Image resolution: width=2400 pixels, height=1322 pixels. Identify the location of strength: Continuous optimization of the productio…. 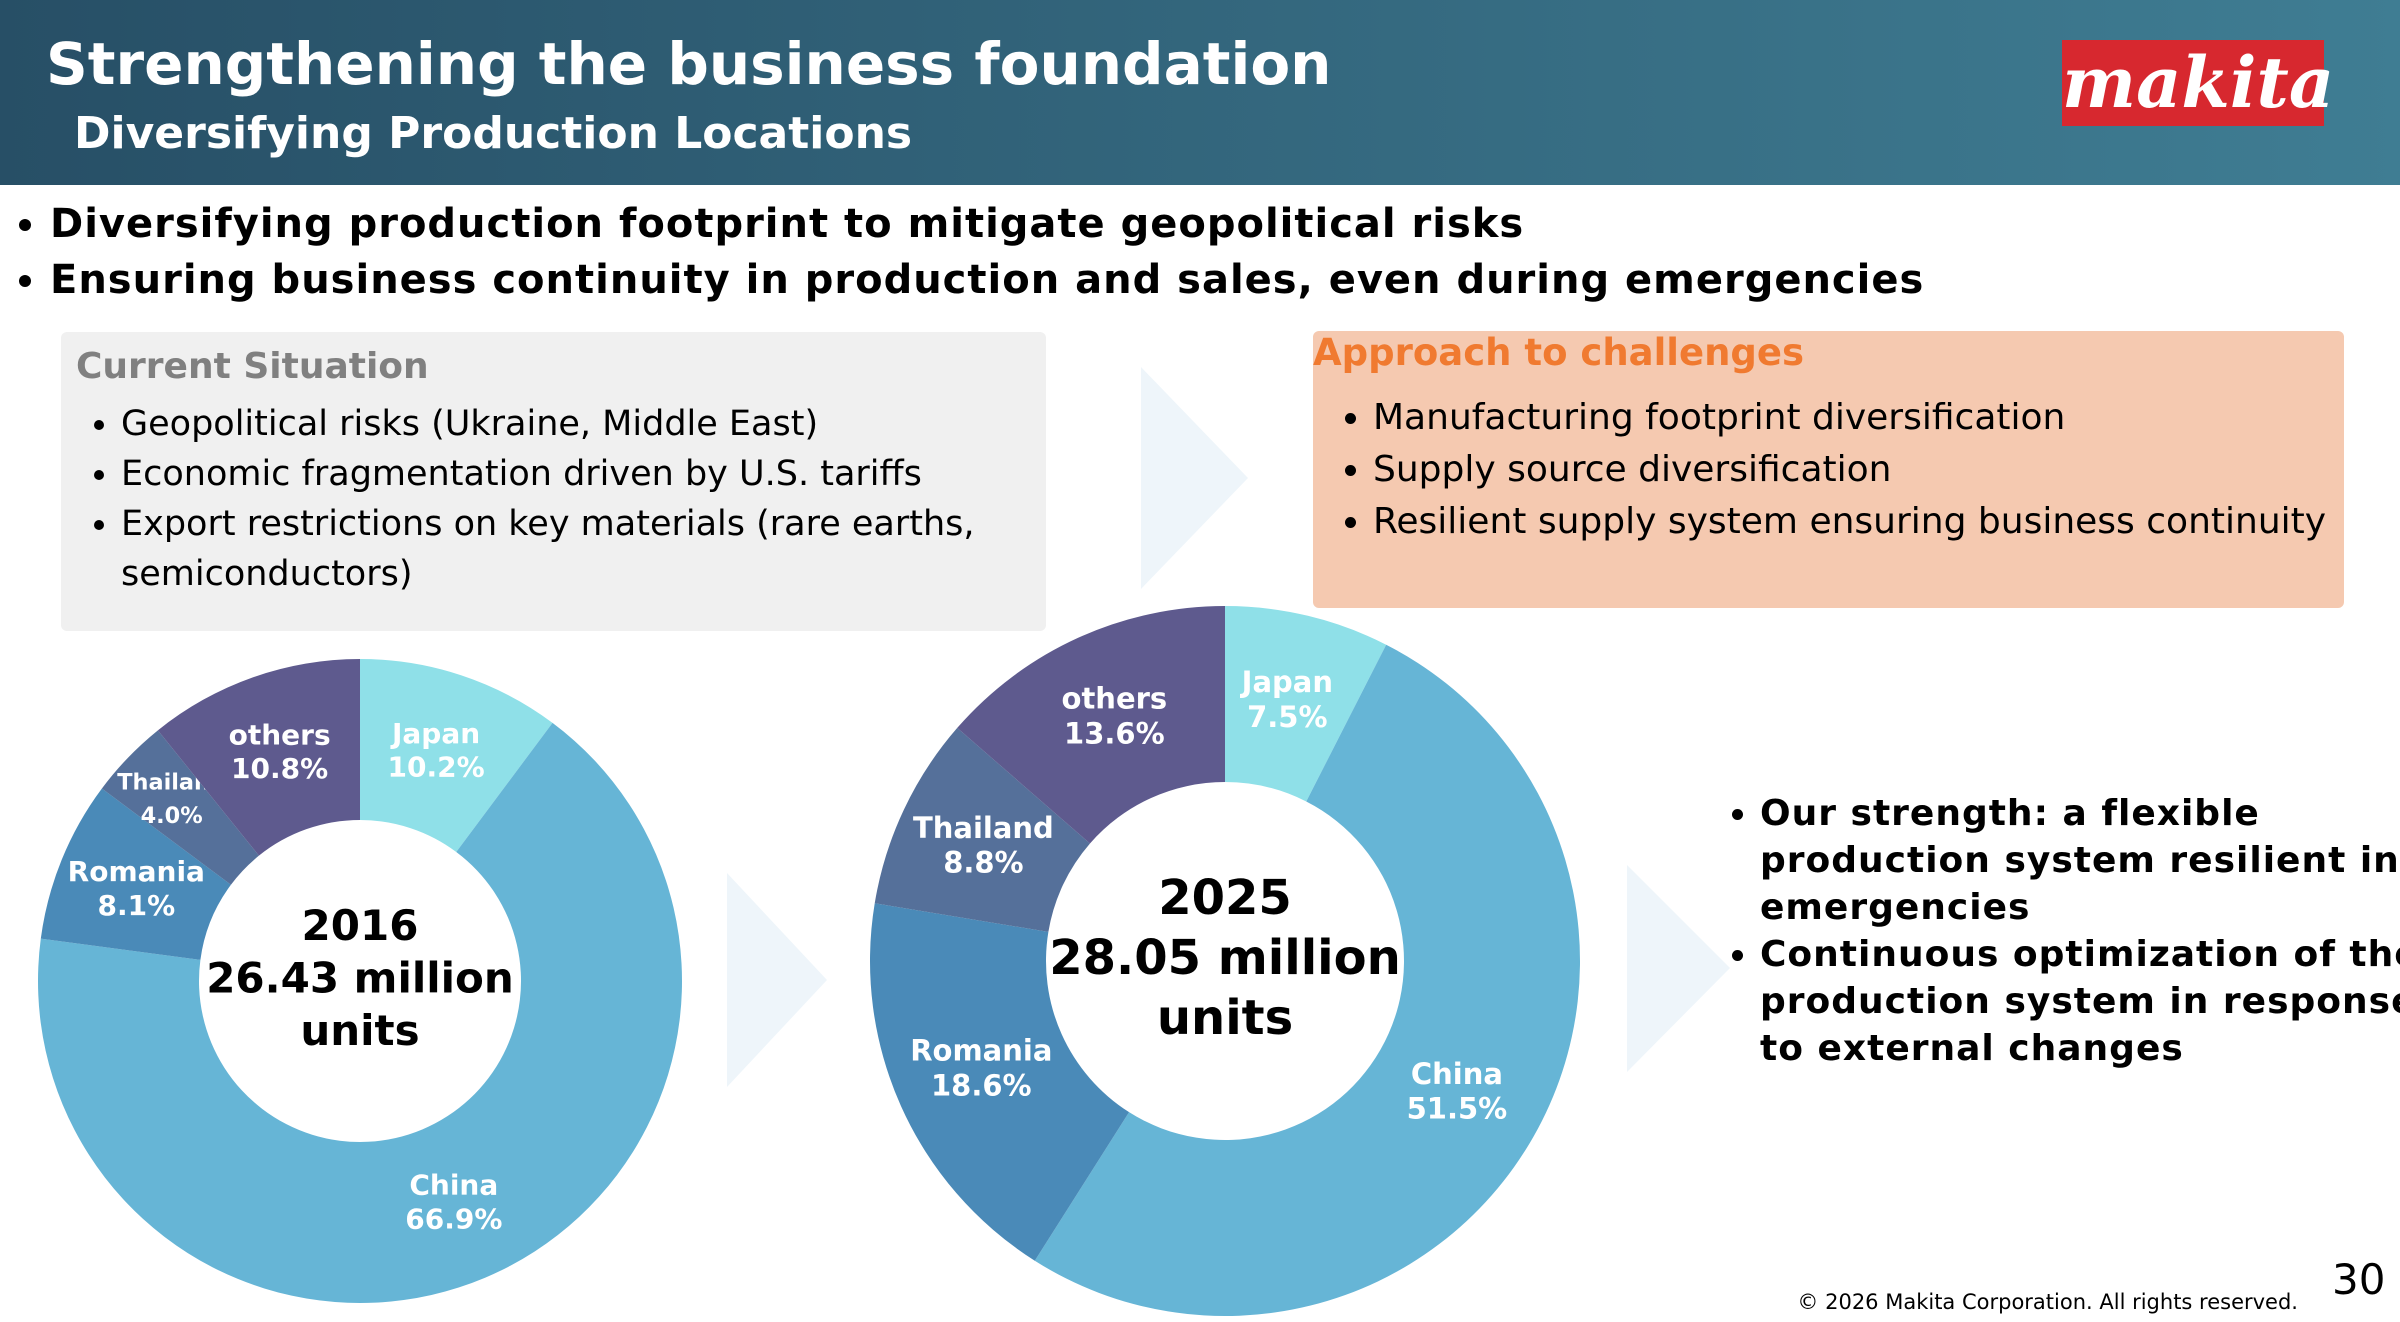
(2080, 1001).